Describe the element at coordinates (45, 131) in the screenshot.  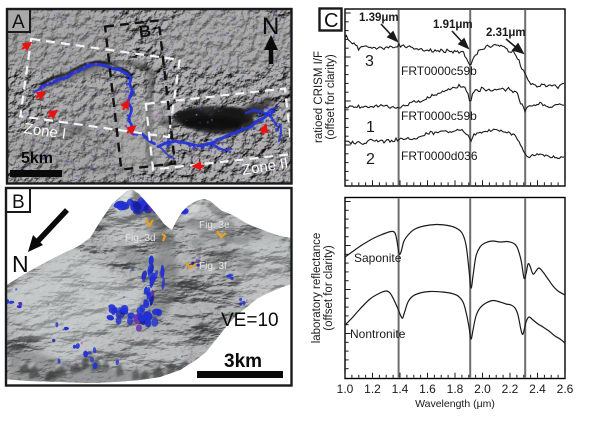
I see `svg-text: Zone I` at that location.